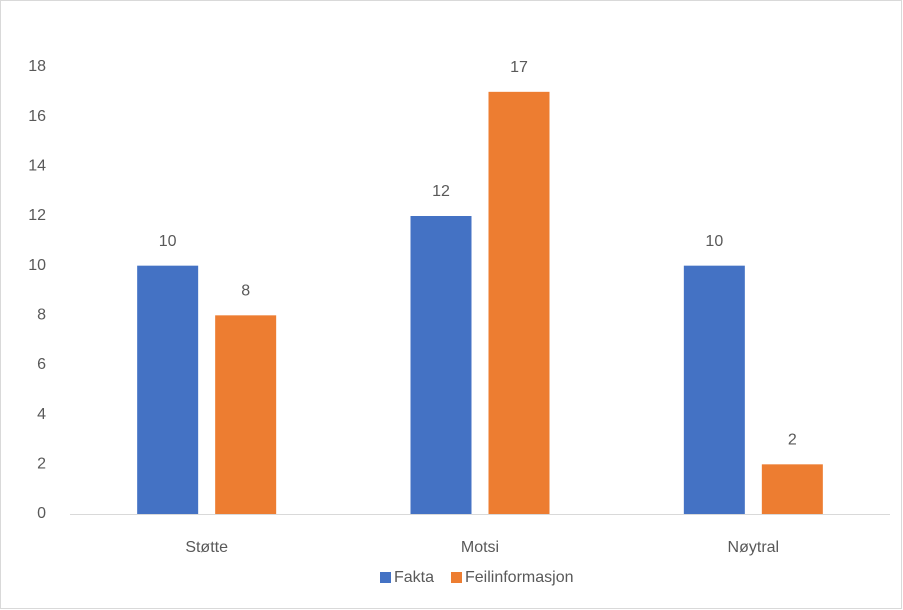  I want to click on y-tick-label: 18, so click(37, 66).